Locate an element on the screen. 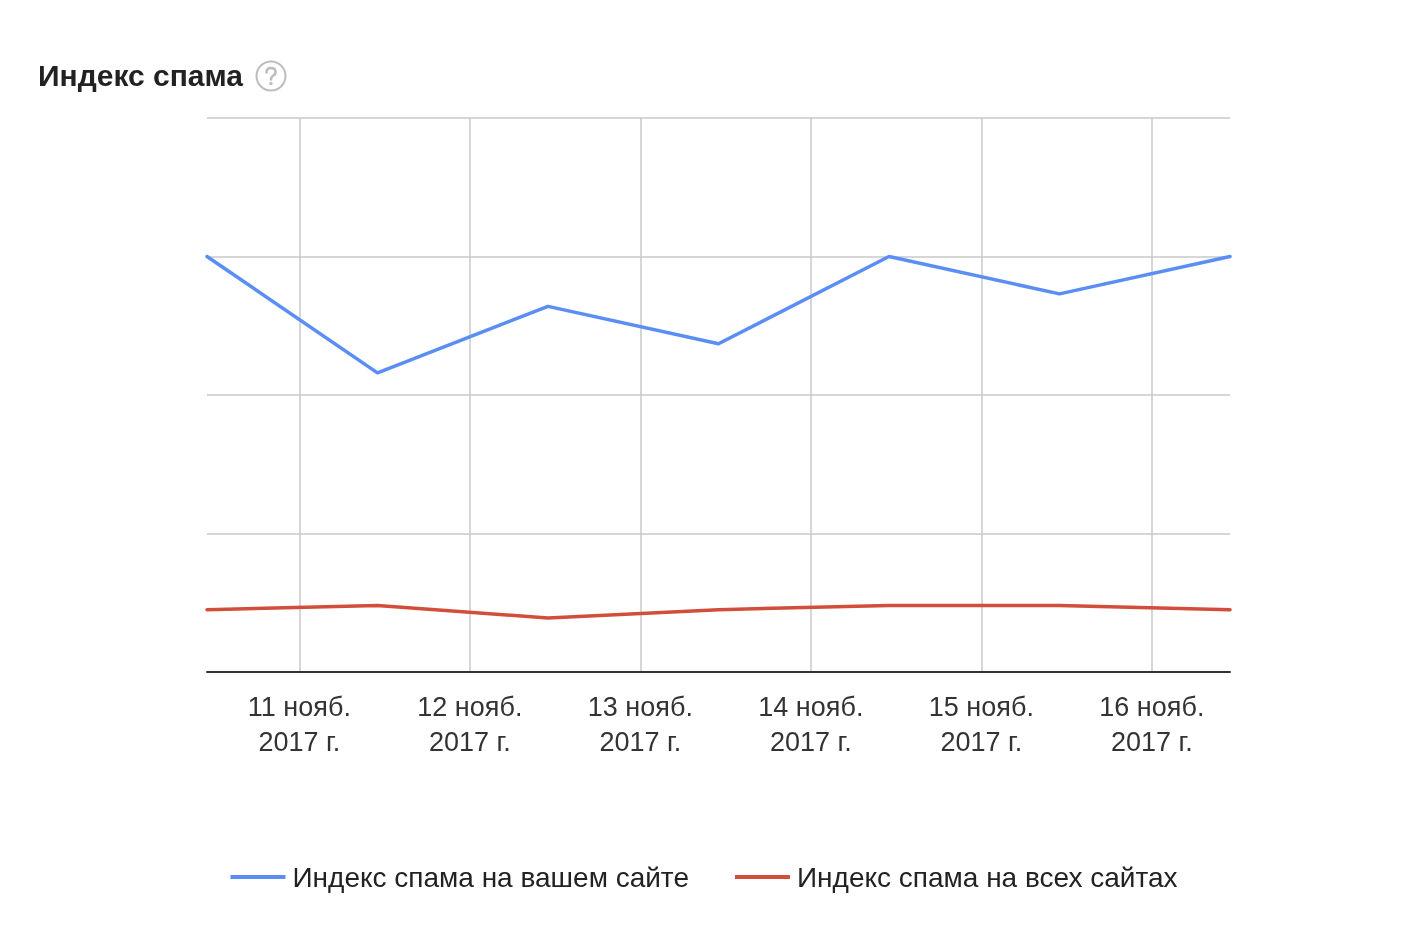 The width and height of the screenshot is (1408, 948). chart-title: Индекс спама is located at coordinates (141, 76).